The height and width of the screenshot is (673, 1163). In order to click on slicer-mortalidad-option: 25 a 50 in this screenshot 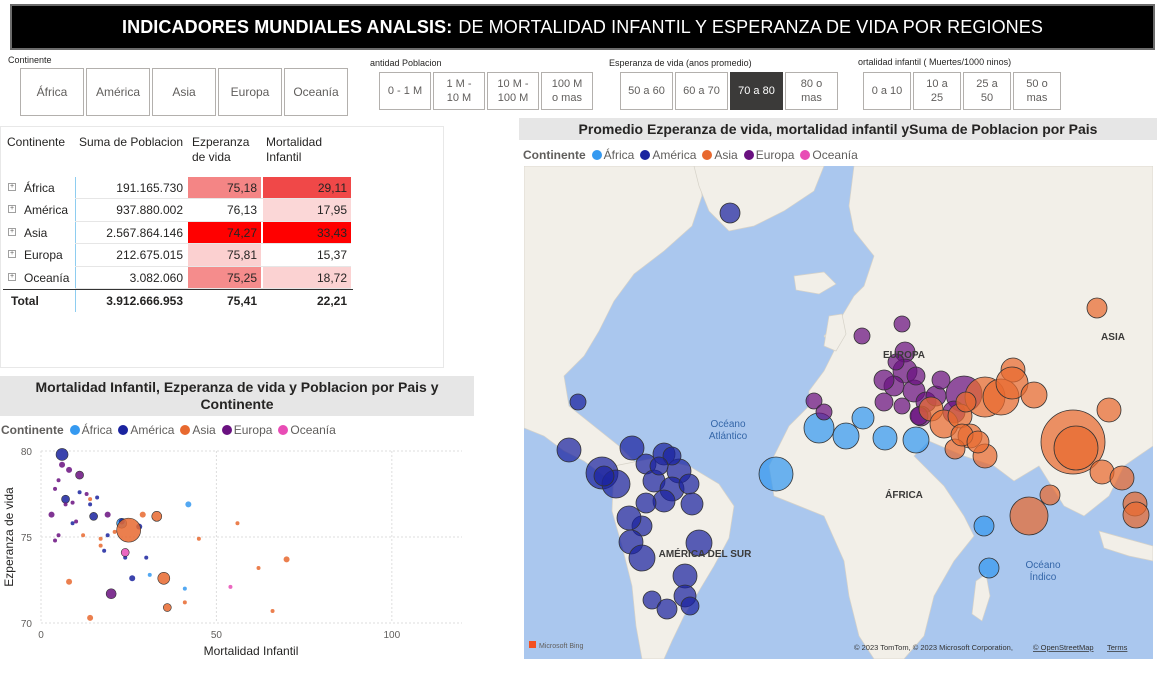, I will do `click(987, 91)`.